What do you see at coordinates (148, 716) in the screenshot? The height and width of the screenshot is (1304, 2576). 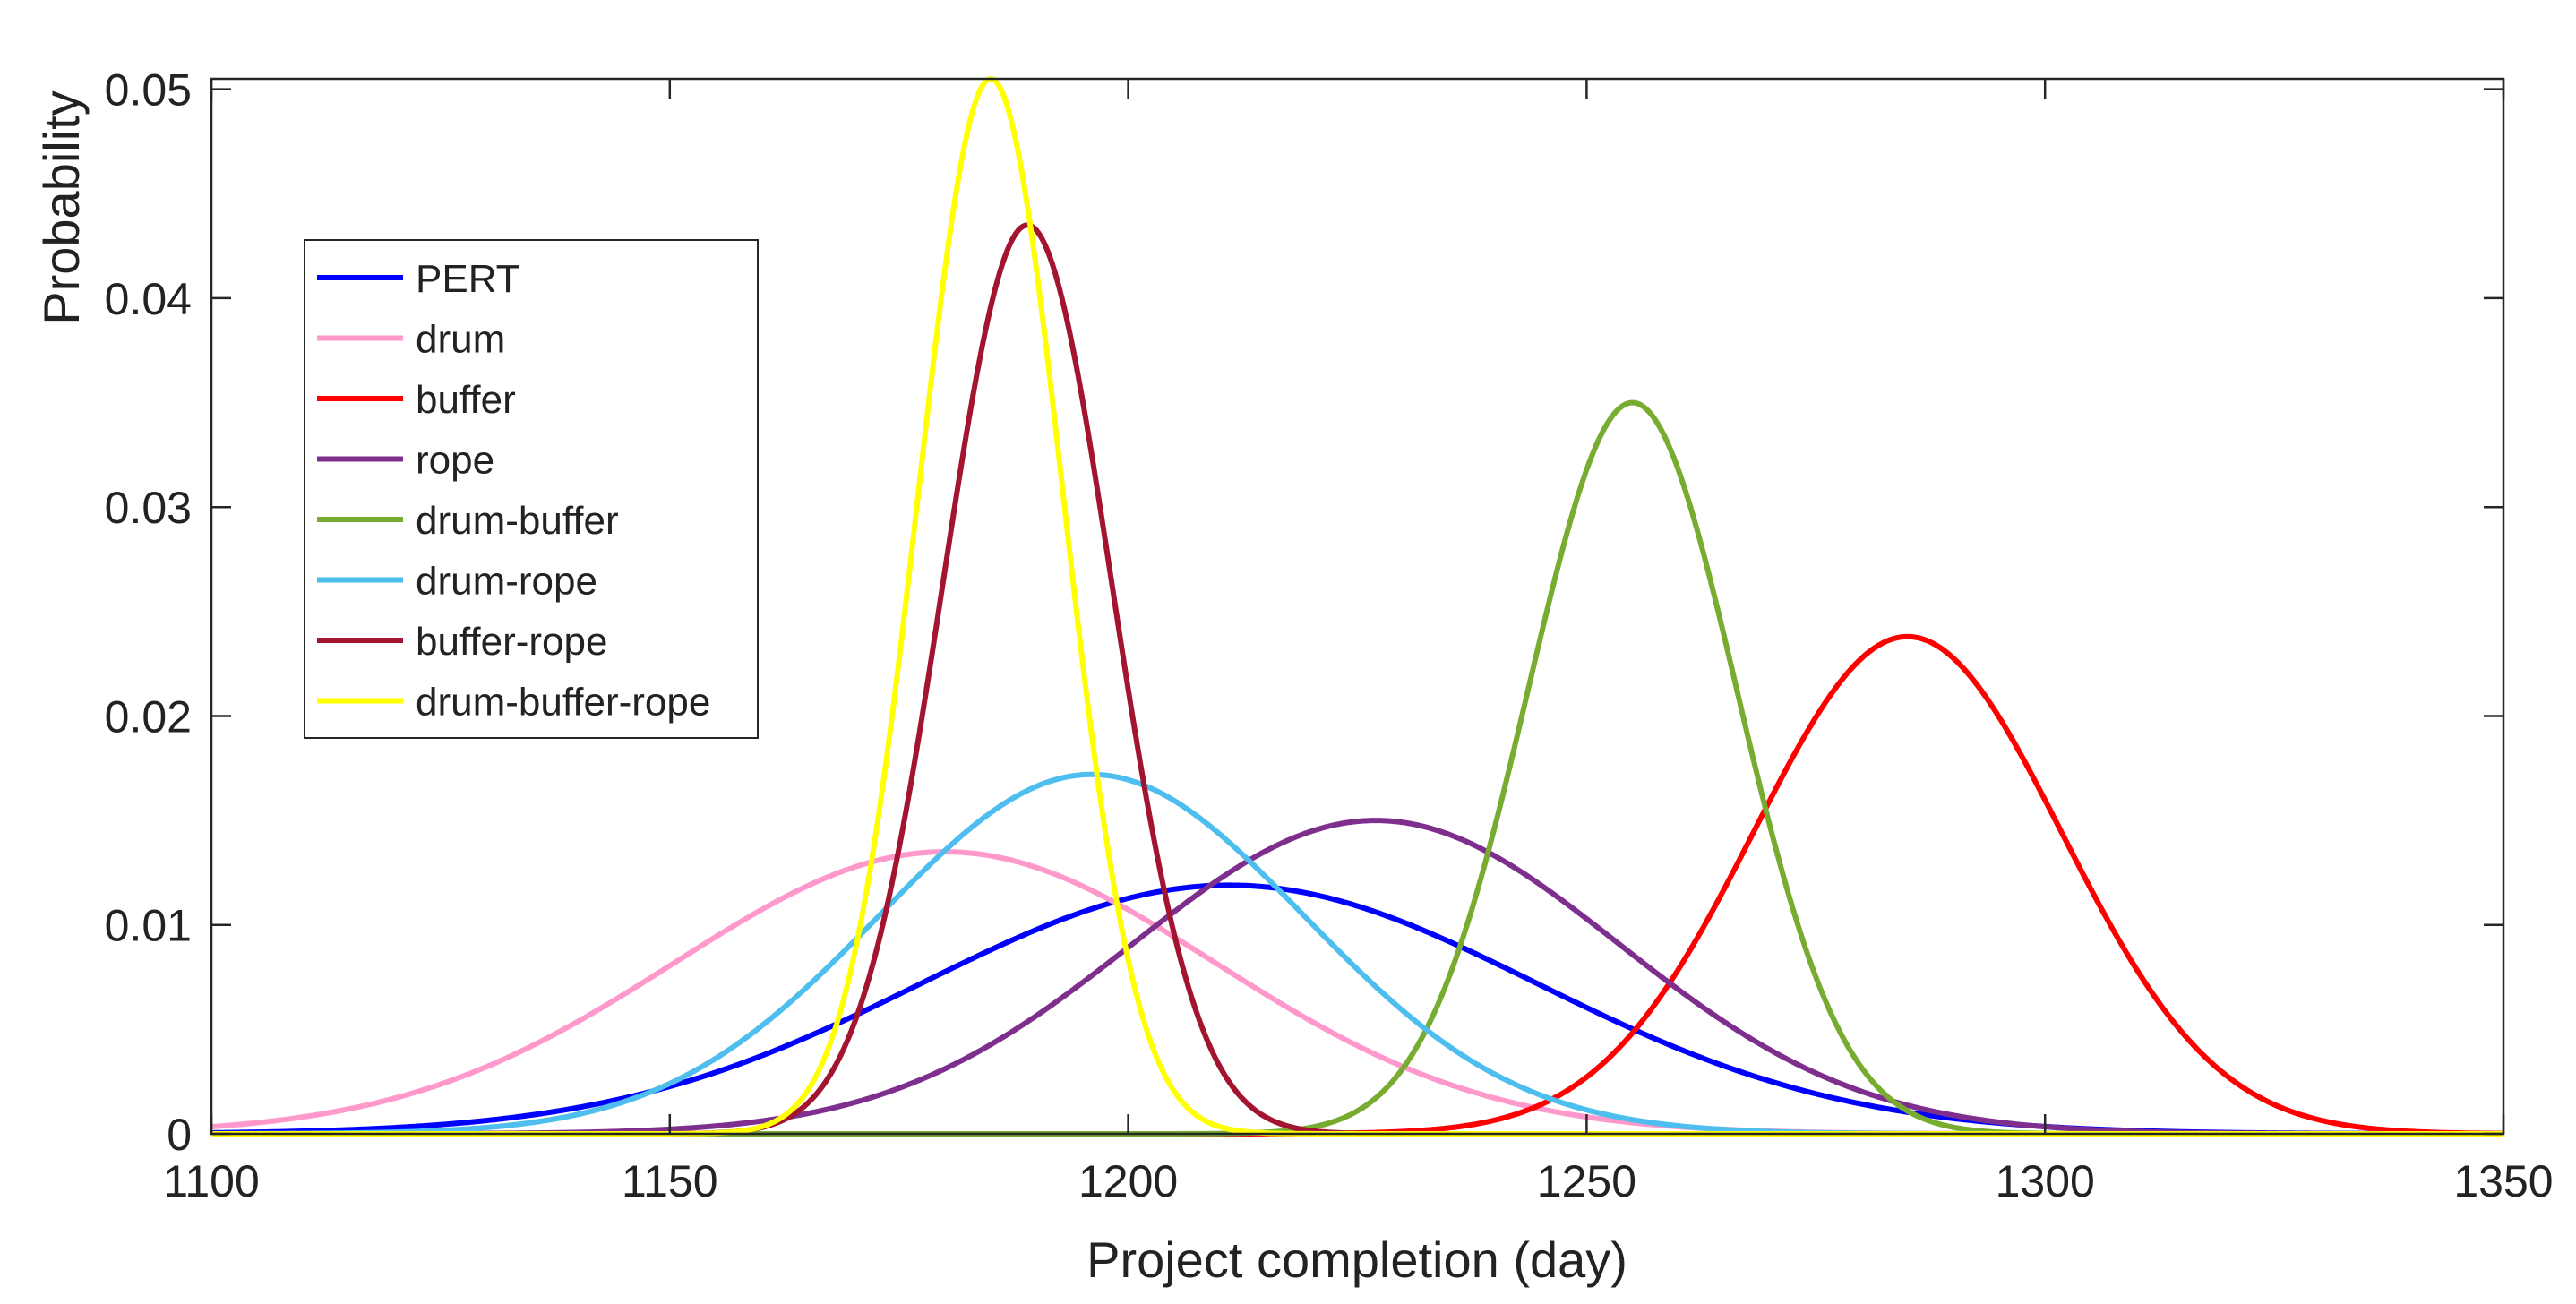 I see `y-tick-label: 0.02` at bounding box center [148, 716].